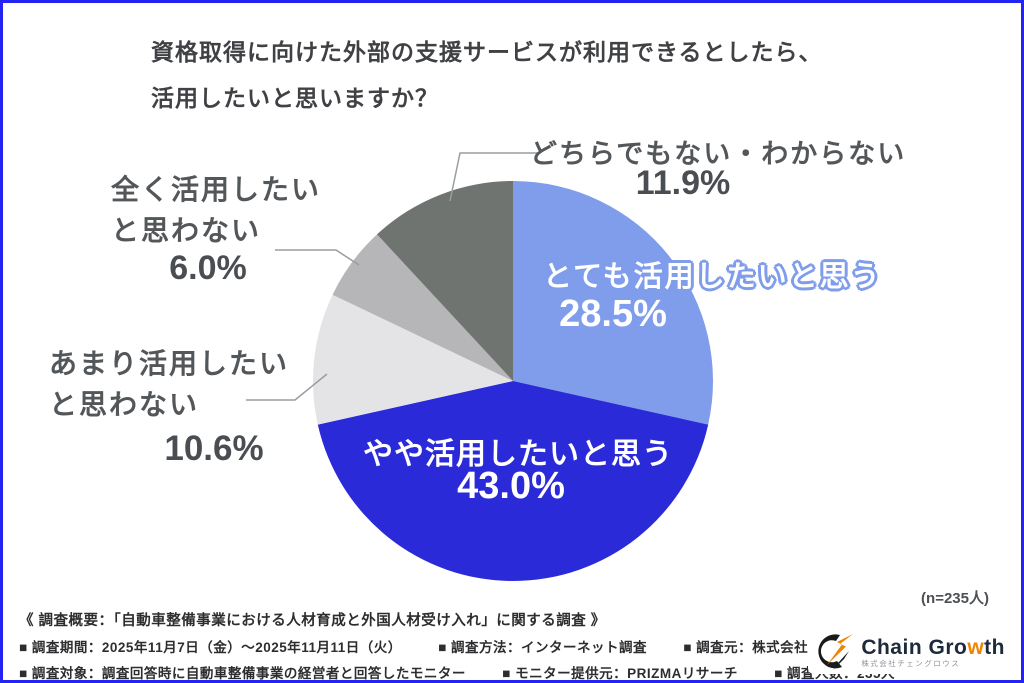 Image resolution: width=1024 pixels, height=683 pixels. Describe the element at coordinates (518, 454) in the screenshot. I see `slice-label-somewhat: やや活用したいと思う` at that location.